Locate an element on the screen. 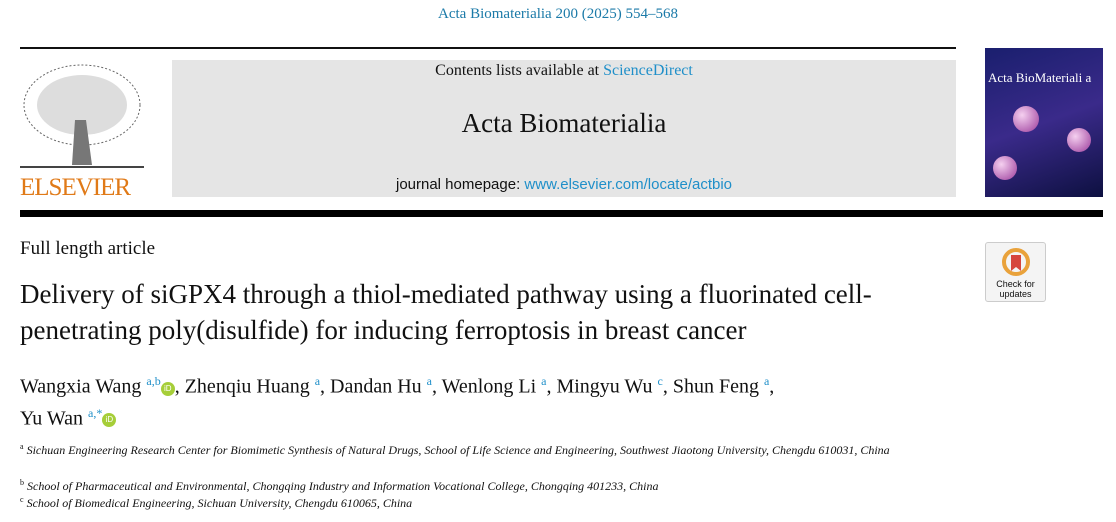  homepage-link: www.elsevier.com/locate/actbio is located at coordinates (628, 184).